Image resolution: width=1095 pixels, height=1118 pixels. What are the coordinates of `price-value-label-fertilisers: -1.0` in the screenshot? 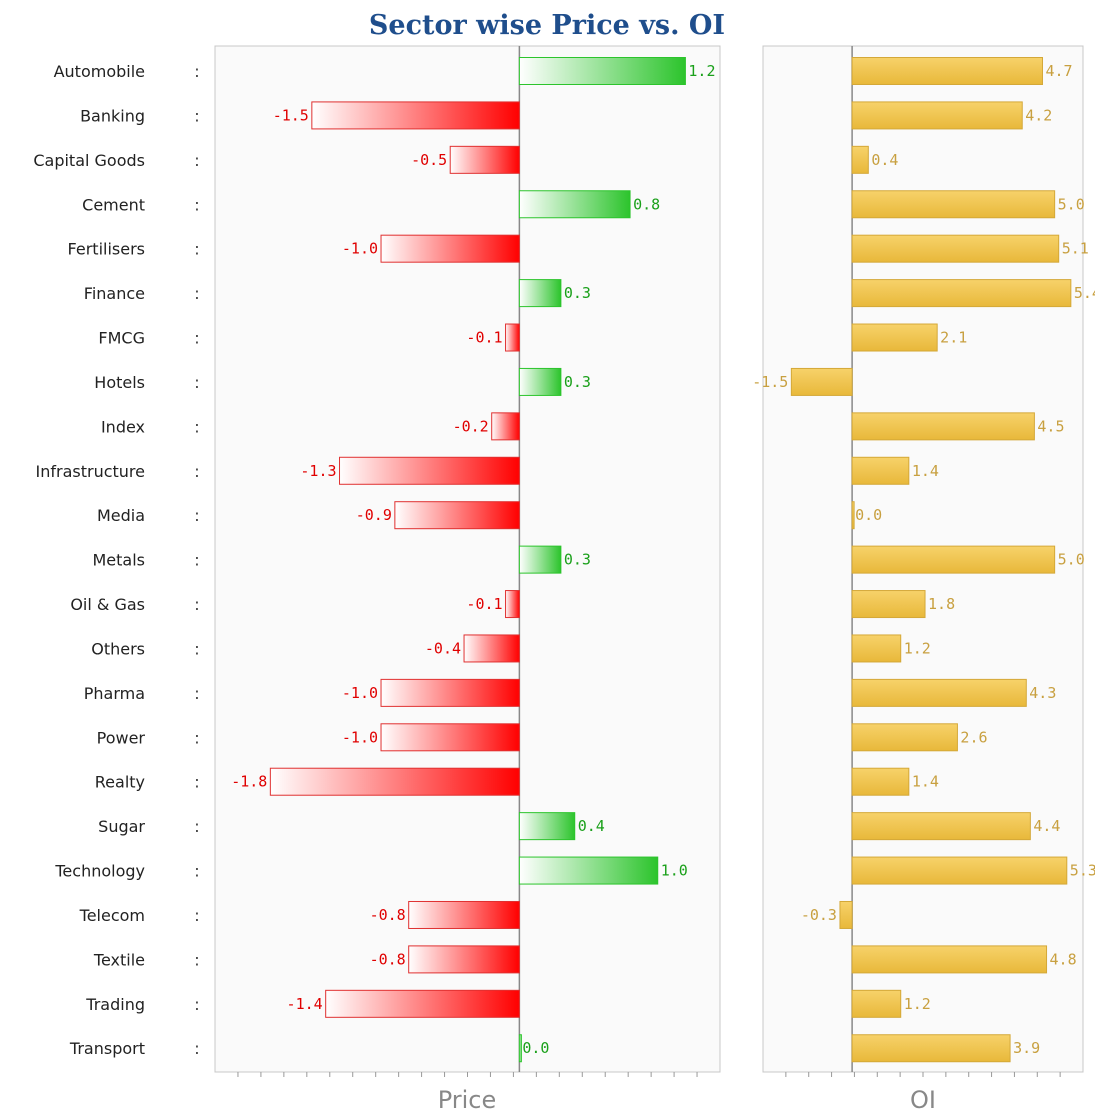 It's located at (360, 249).